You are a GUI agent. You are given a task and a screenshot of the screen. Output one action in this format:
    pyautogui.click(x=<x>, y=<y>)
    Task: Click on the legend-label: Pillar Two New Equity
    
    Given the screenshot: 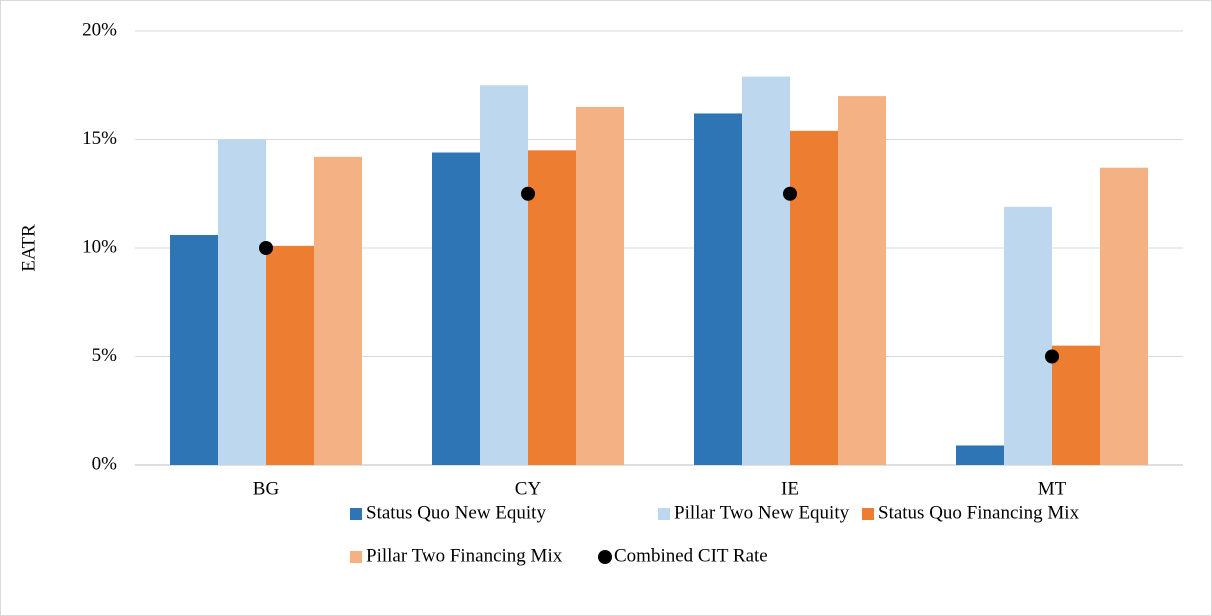 What is the action you would take?
    pyautogui.click(x=762, y=512)
    